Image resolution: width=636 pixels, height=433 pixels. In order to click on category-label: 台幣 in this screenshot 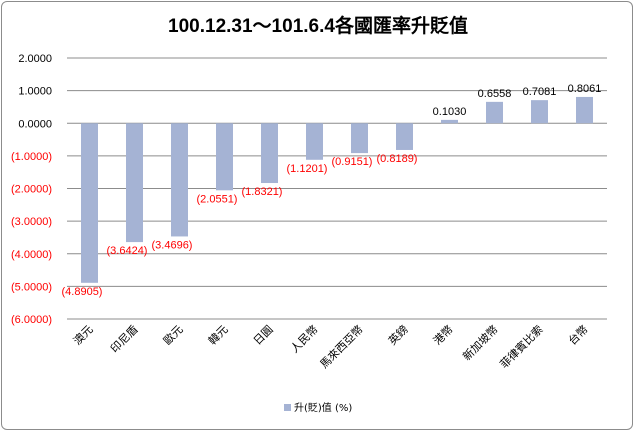, I will do `click(577, 334)`.